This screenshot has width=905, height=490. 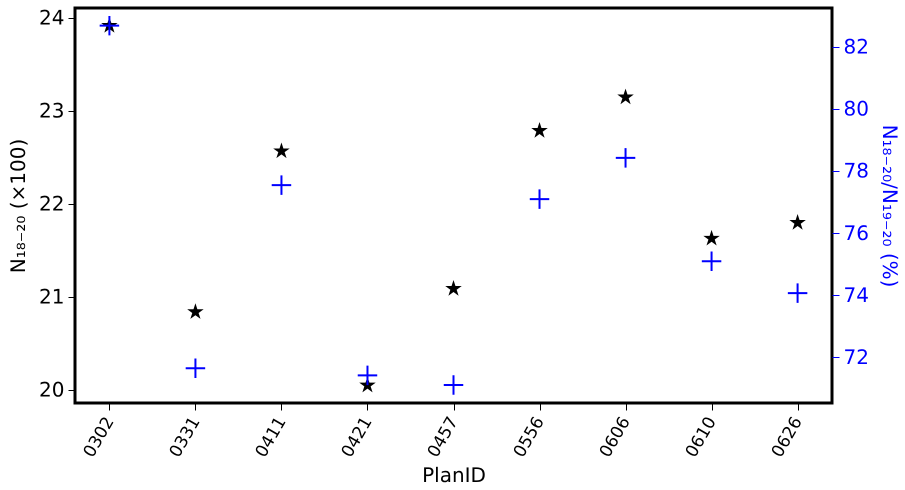 What do you see at coordinates (856, 294) in the screenshot?
I see `y2-tick-label: 74` at bounding box center [856, 294].